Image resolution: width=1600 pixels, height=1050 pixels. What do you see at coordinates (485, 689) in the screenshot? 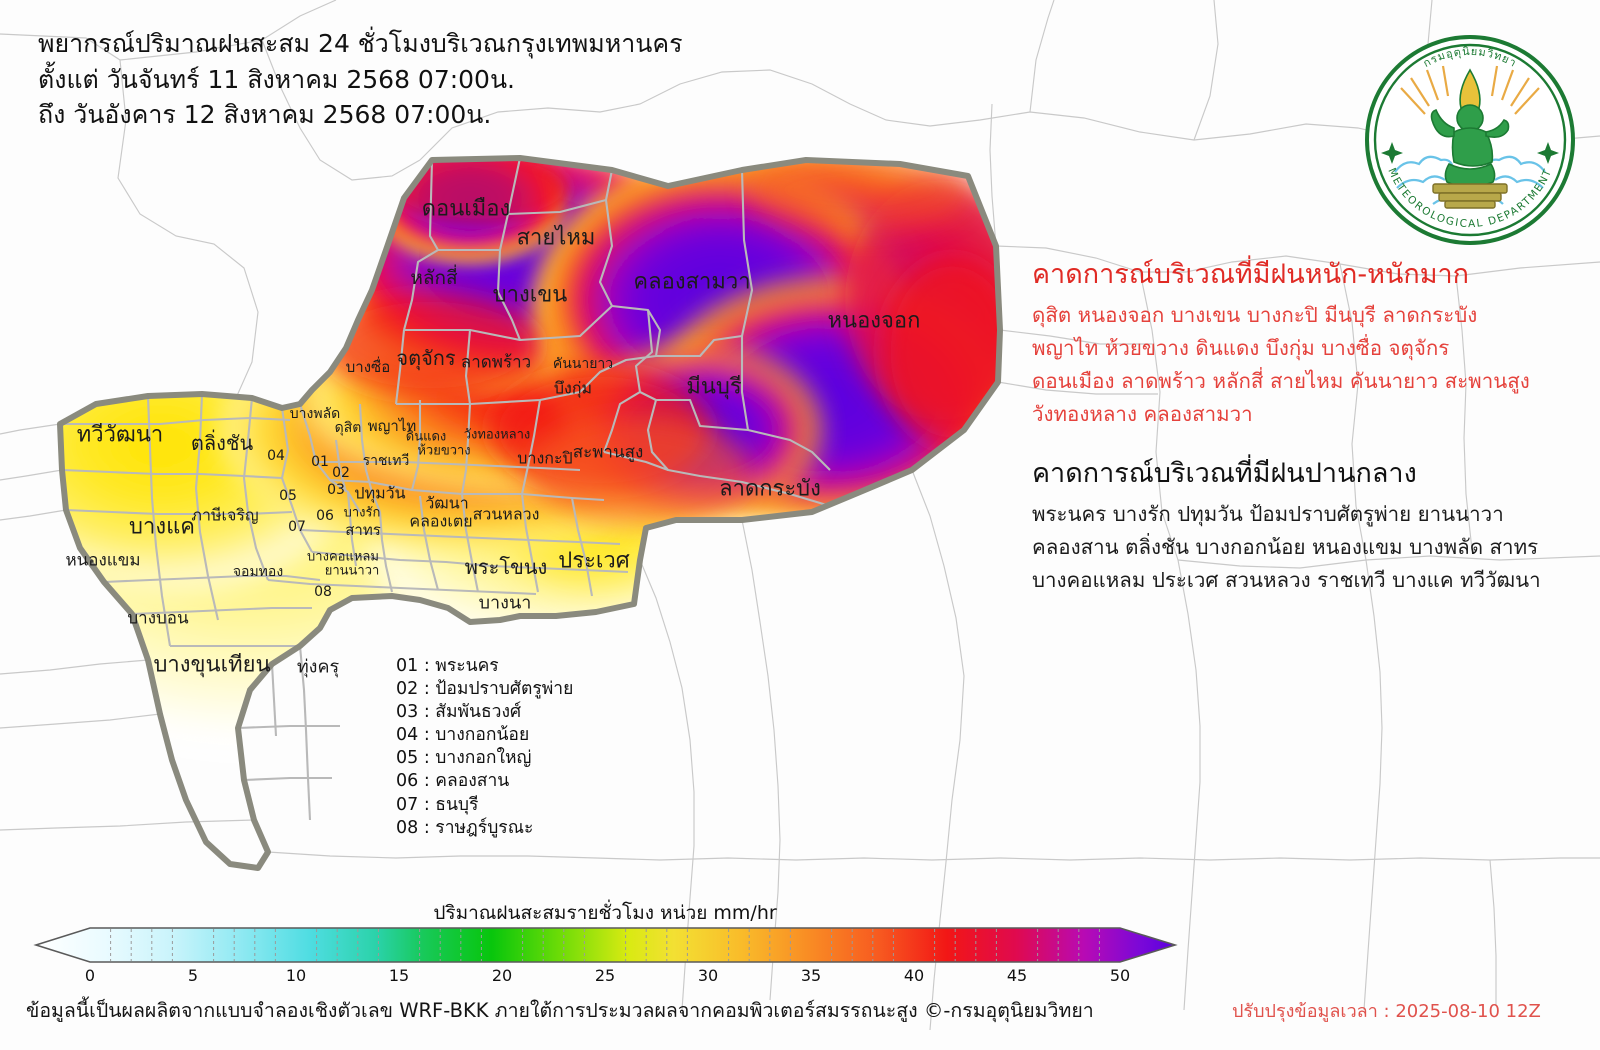
I see `district-code-item: 02 : ป้อมปราบศัตรูพ่าย` at bounding box center [485, 689].